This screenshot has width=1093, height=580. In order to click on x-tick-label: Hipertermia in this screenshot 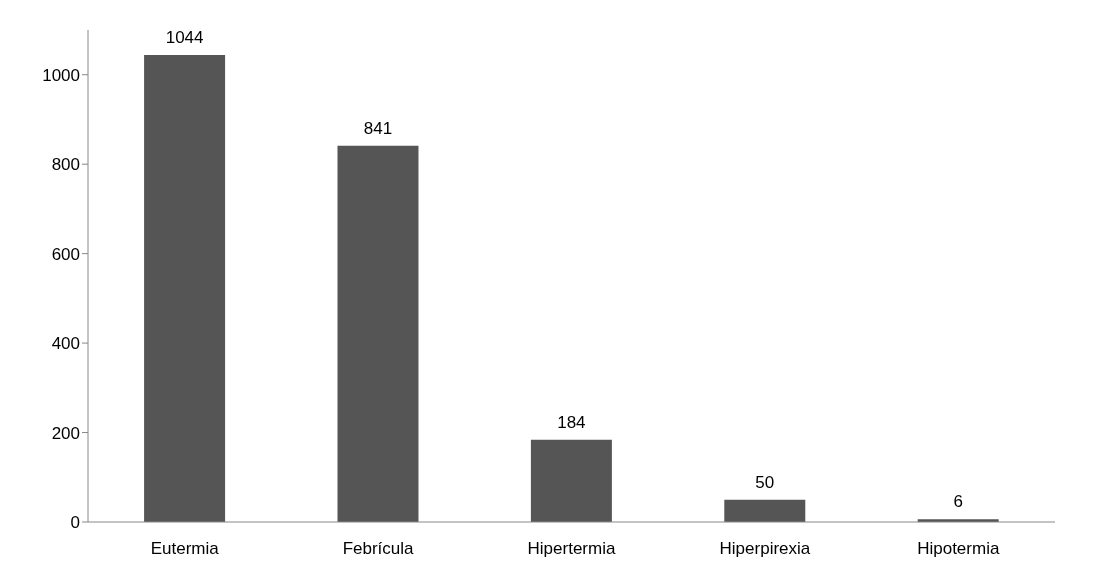, I will do `click(571, 549)`.